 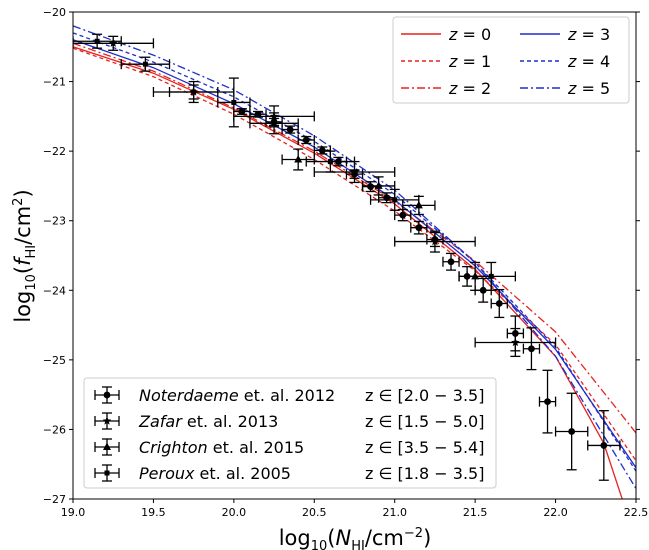 What do you see at coordinates (58, 256) in the screenshot?
I see `y-axis-ticks: −27 −26 −25 −24 −23 −22 −21 −20` at bounding box center [58, 256].